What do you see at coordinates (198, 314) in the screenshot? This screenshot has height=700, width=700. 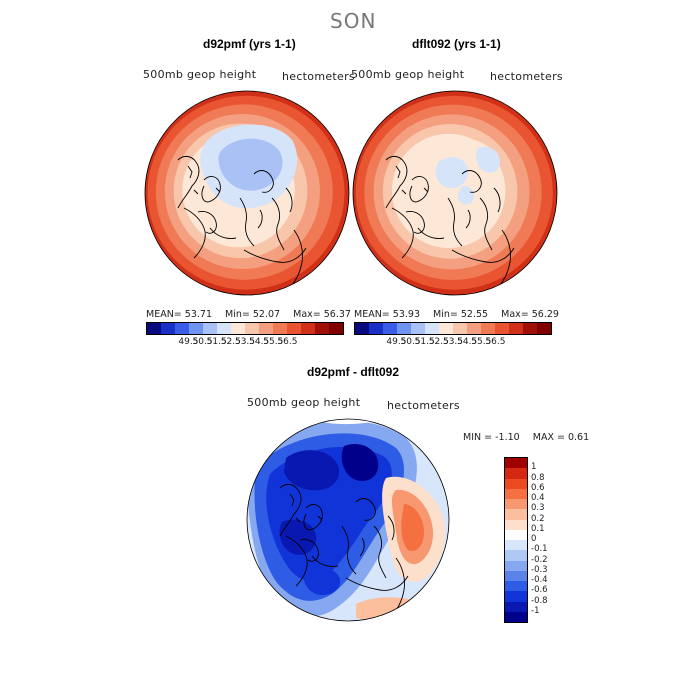 I see `panel1-mean-value: 53.71` at bounding box center [198, 314].